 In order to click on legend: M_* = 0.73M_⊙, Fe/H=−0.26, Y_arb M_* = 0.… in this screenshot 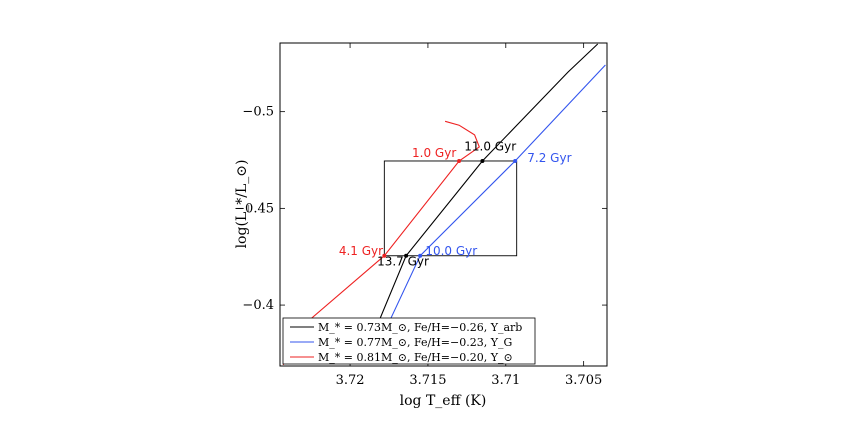, I will do `click(409, 341)`.